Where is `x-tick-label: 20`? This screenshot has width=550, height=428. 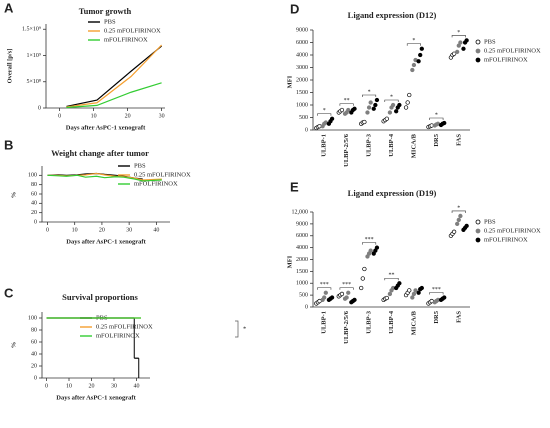
x-tick-label: 20 is located at coordinates (92, 386).